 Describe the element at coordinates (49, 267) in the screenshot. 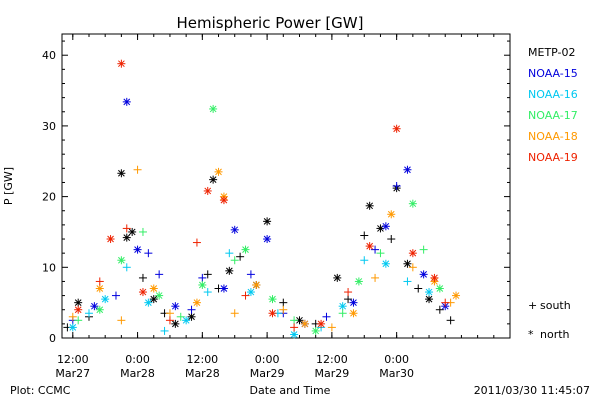

I see `y-tick-label: 10` at that location.